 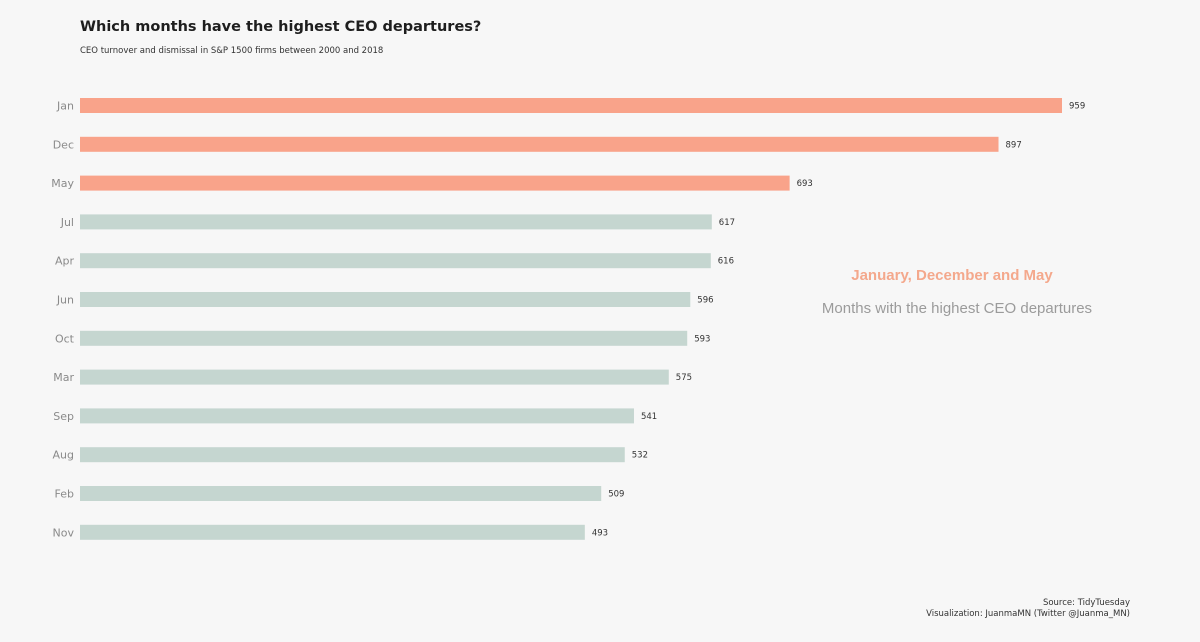 I want to click on bar-apr, so click(x=395, y=261).